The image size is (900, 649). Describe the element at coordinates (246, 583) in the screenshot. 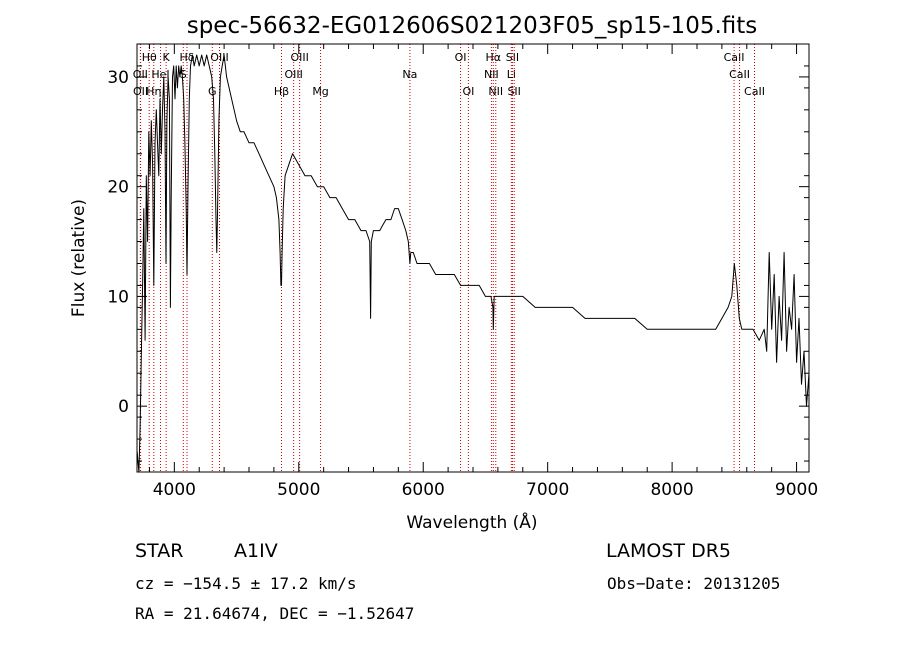

I see `redshift-velocity: cz = −154.5 ± 17.2 km/s` at that location.